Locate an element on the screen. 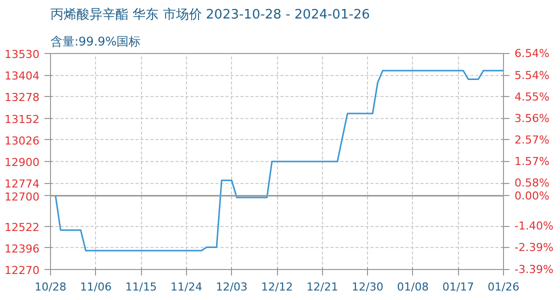 The image size is (560, 300). x-tick-label: 11/15 is located at coordinates (141, 287).